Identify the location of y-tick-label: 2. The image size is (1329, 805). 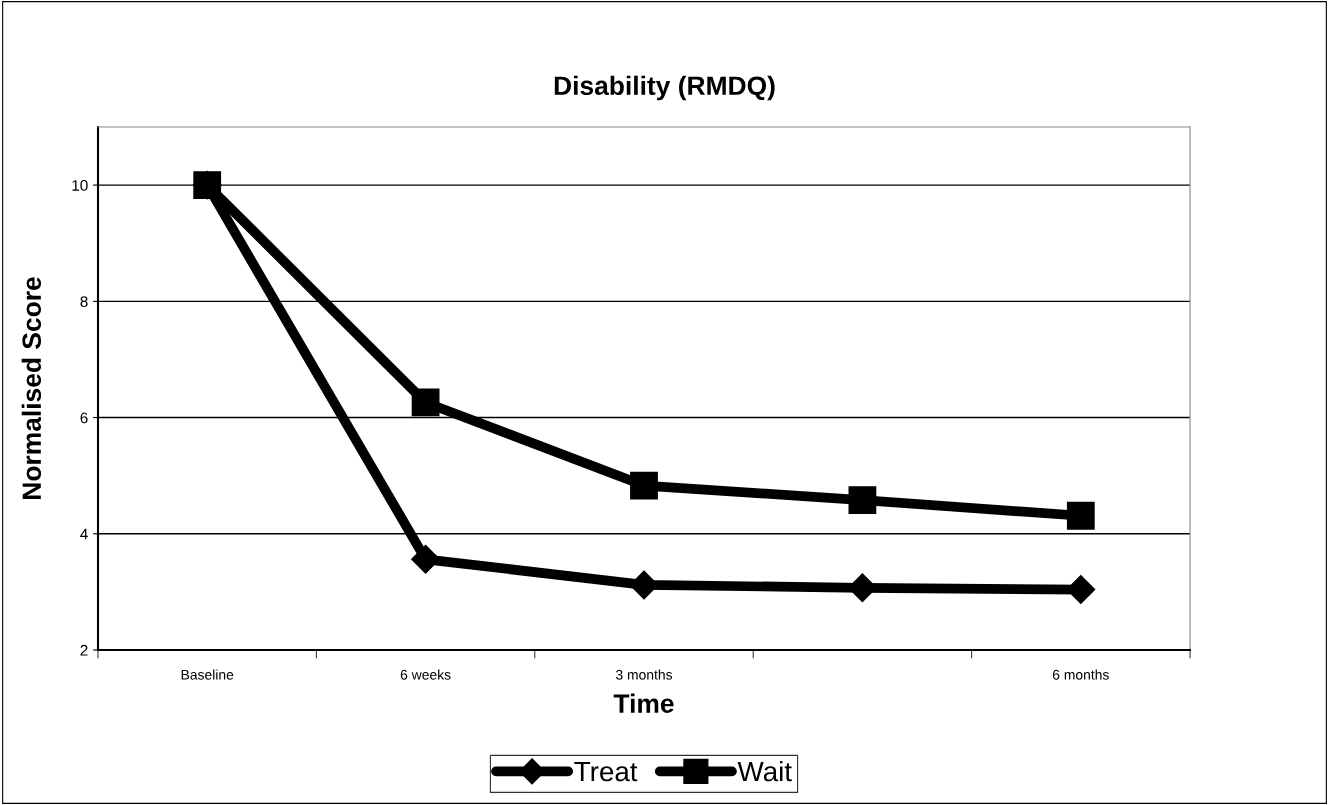
(84, 650).